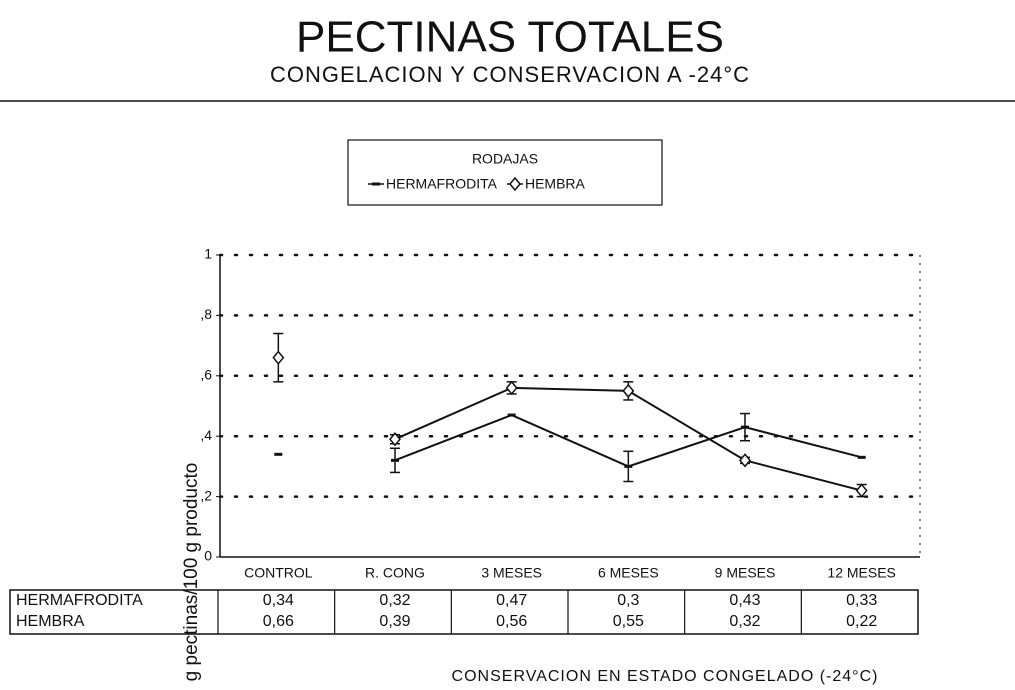  I want to click on chart-subtitle: CONGELACION Y CONSERVACION A -24°C, so click(510, 74).